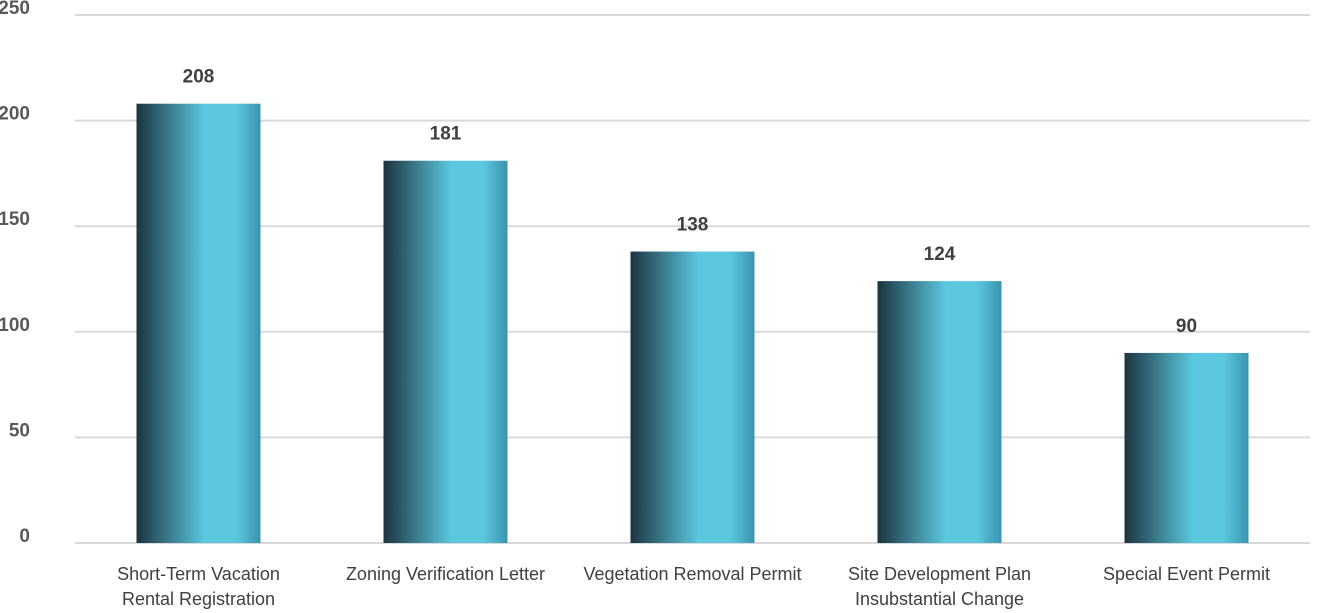 This screenshot has width=1326, height=613. Describe the element at coordinates (15, 325) in the screenshot. I see `y-tick-label: 100` at that location.